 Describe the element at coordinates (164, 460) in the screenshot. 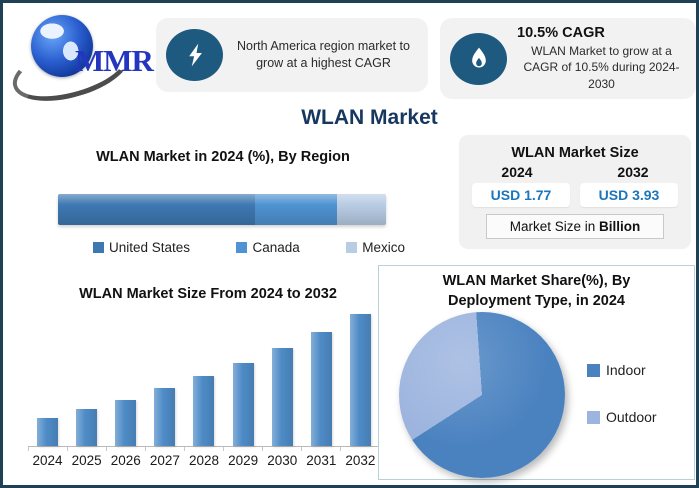

I see `x-tick-label: 2027` at that location.